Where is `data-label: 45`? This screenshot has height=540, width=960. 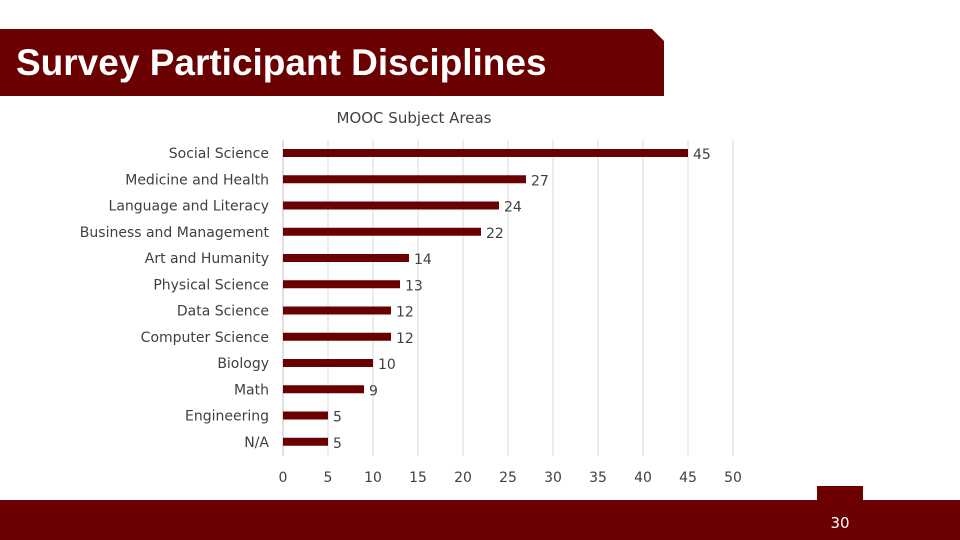 data-label: 45 is located at coordinates (702, 155).